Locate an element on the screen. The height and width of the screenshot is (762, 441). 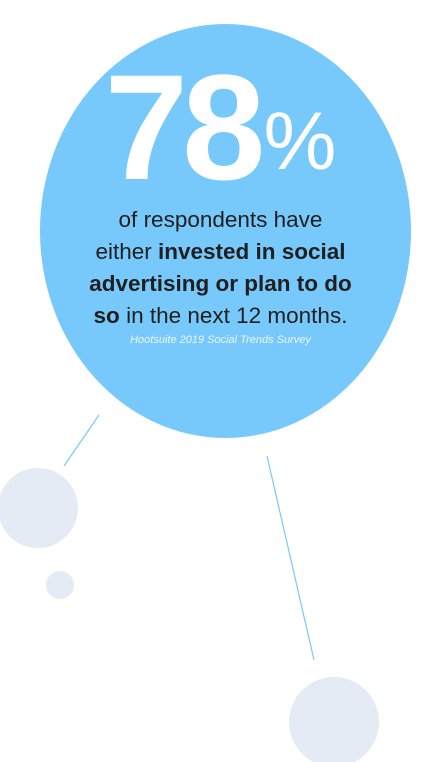
description-plain-text: either is located at coordinates (126, 251).